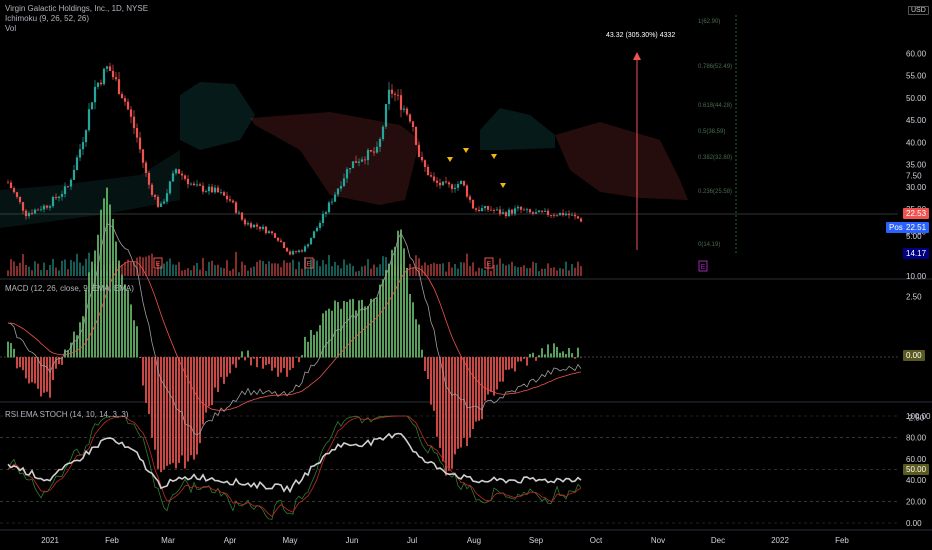 This screenshot has height=550, width=932. Describe the element at coordinates (709, 245) in the screenshot. I see `fib-level-label: 0(14.19)` at that location.